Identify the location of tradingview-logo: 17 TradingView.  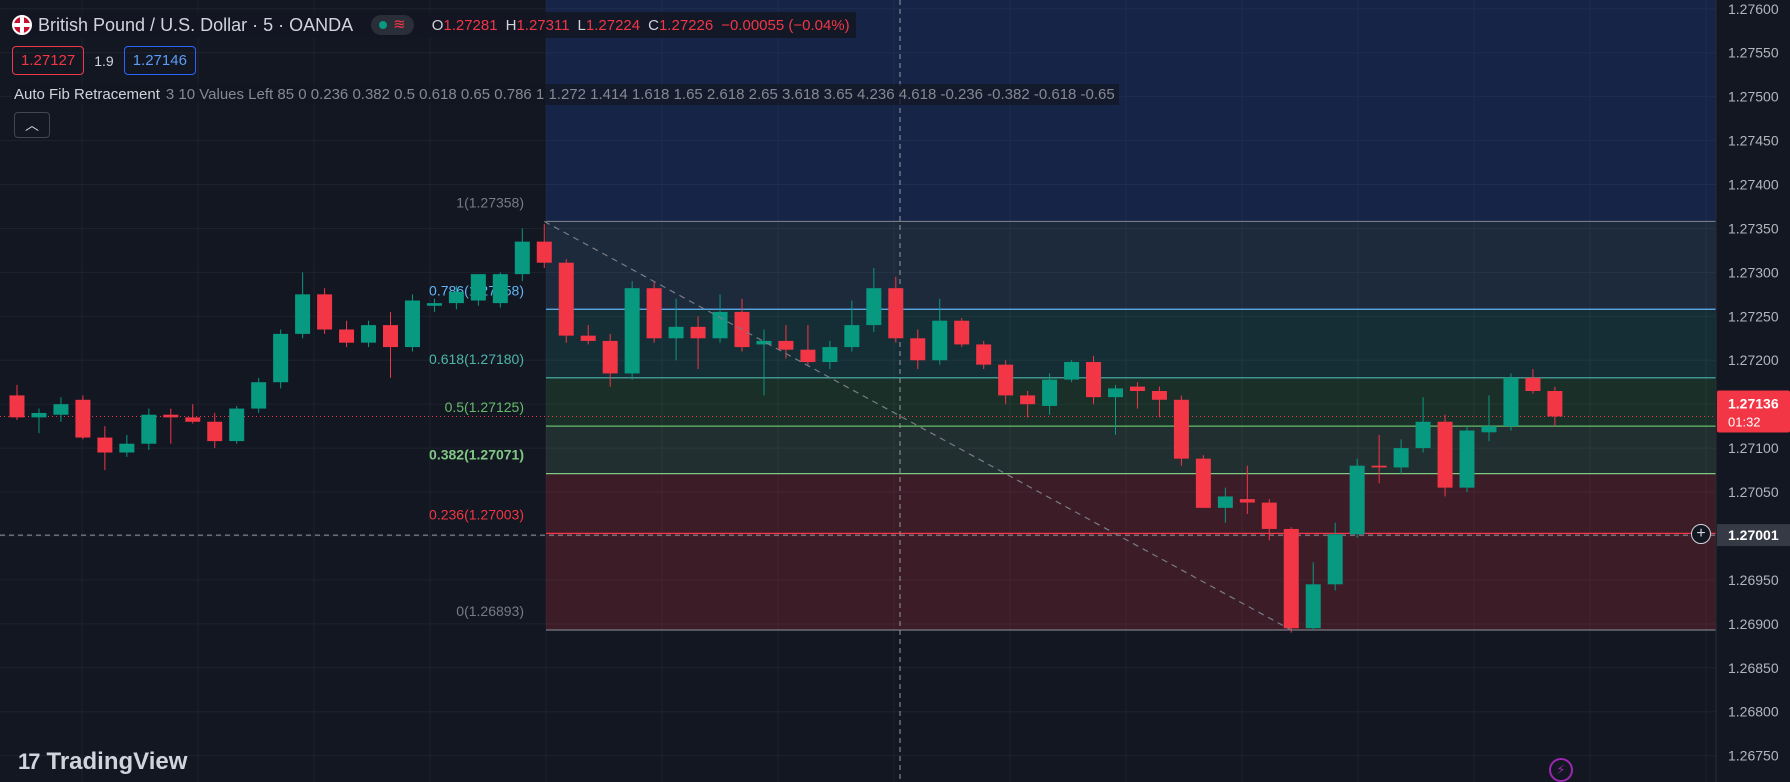
(102, 762).